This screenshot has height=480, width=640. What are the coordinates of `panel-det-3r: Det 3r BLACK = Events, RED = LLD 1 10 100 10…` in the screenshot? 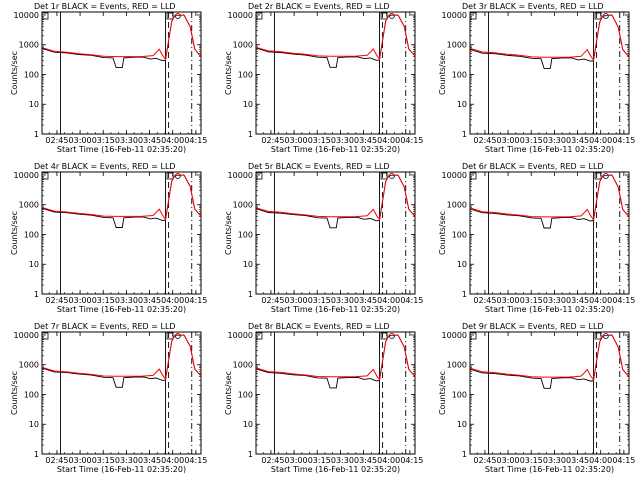 It's located at (536, 78).